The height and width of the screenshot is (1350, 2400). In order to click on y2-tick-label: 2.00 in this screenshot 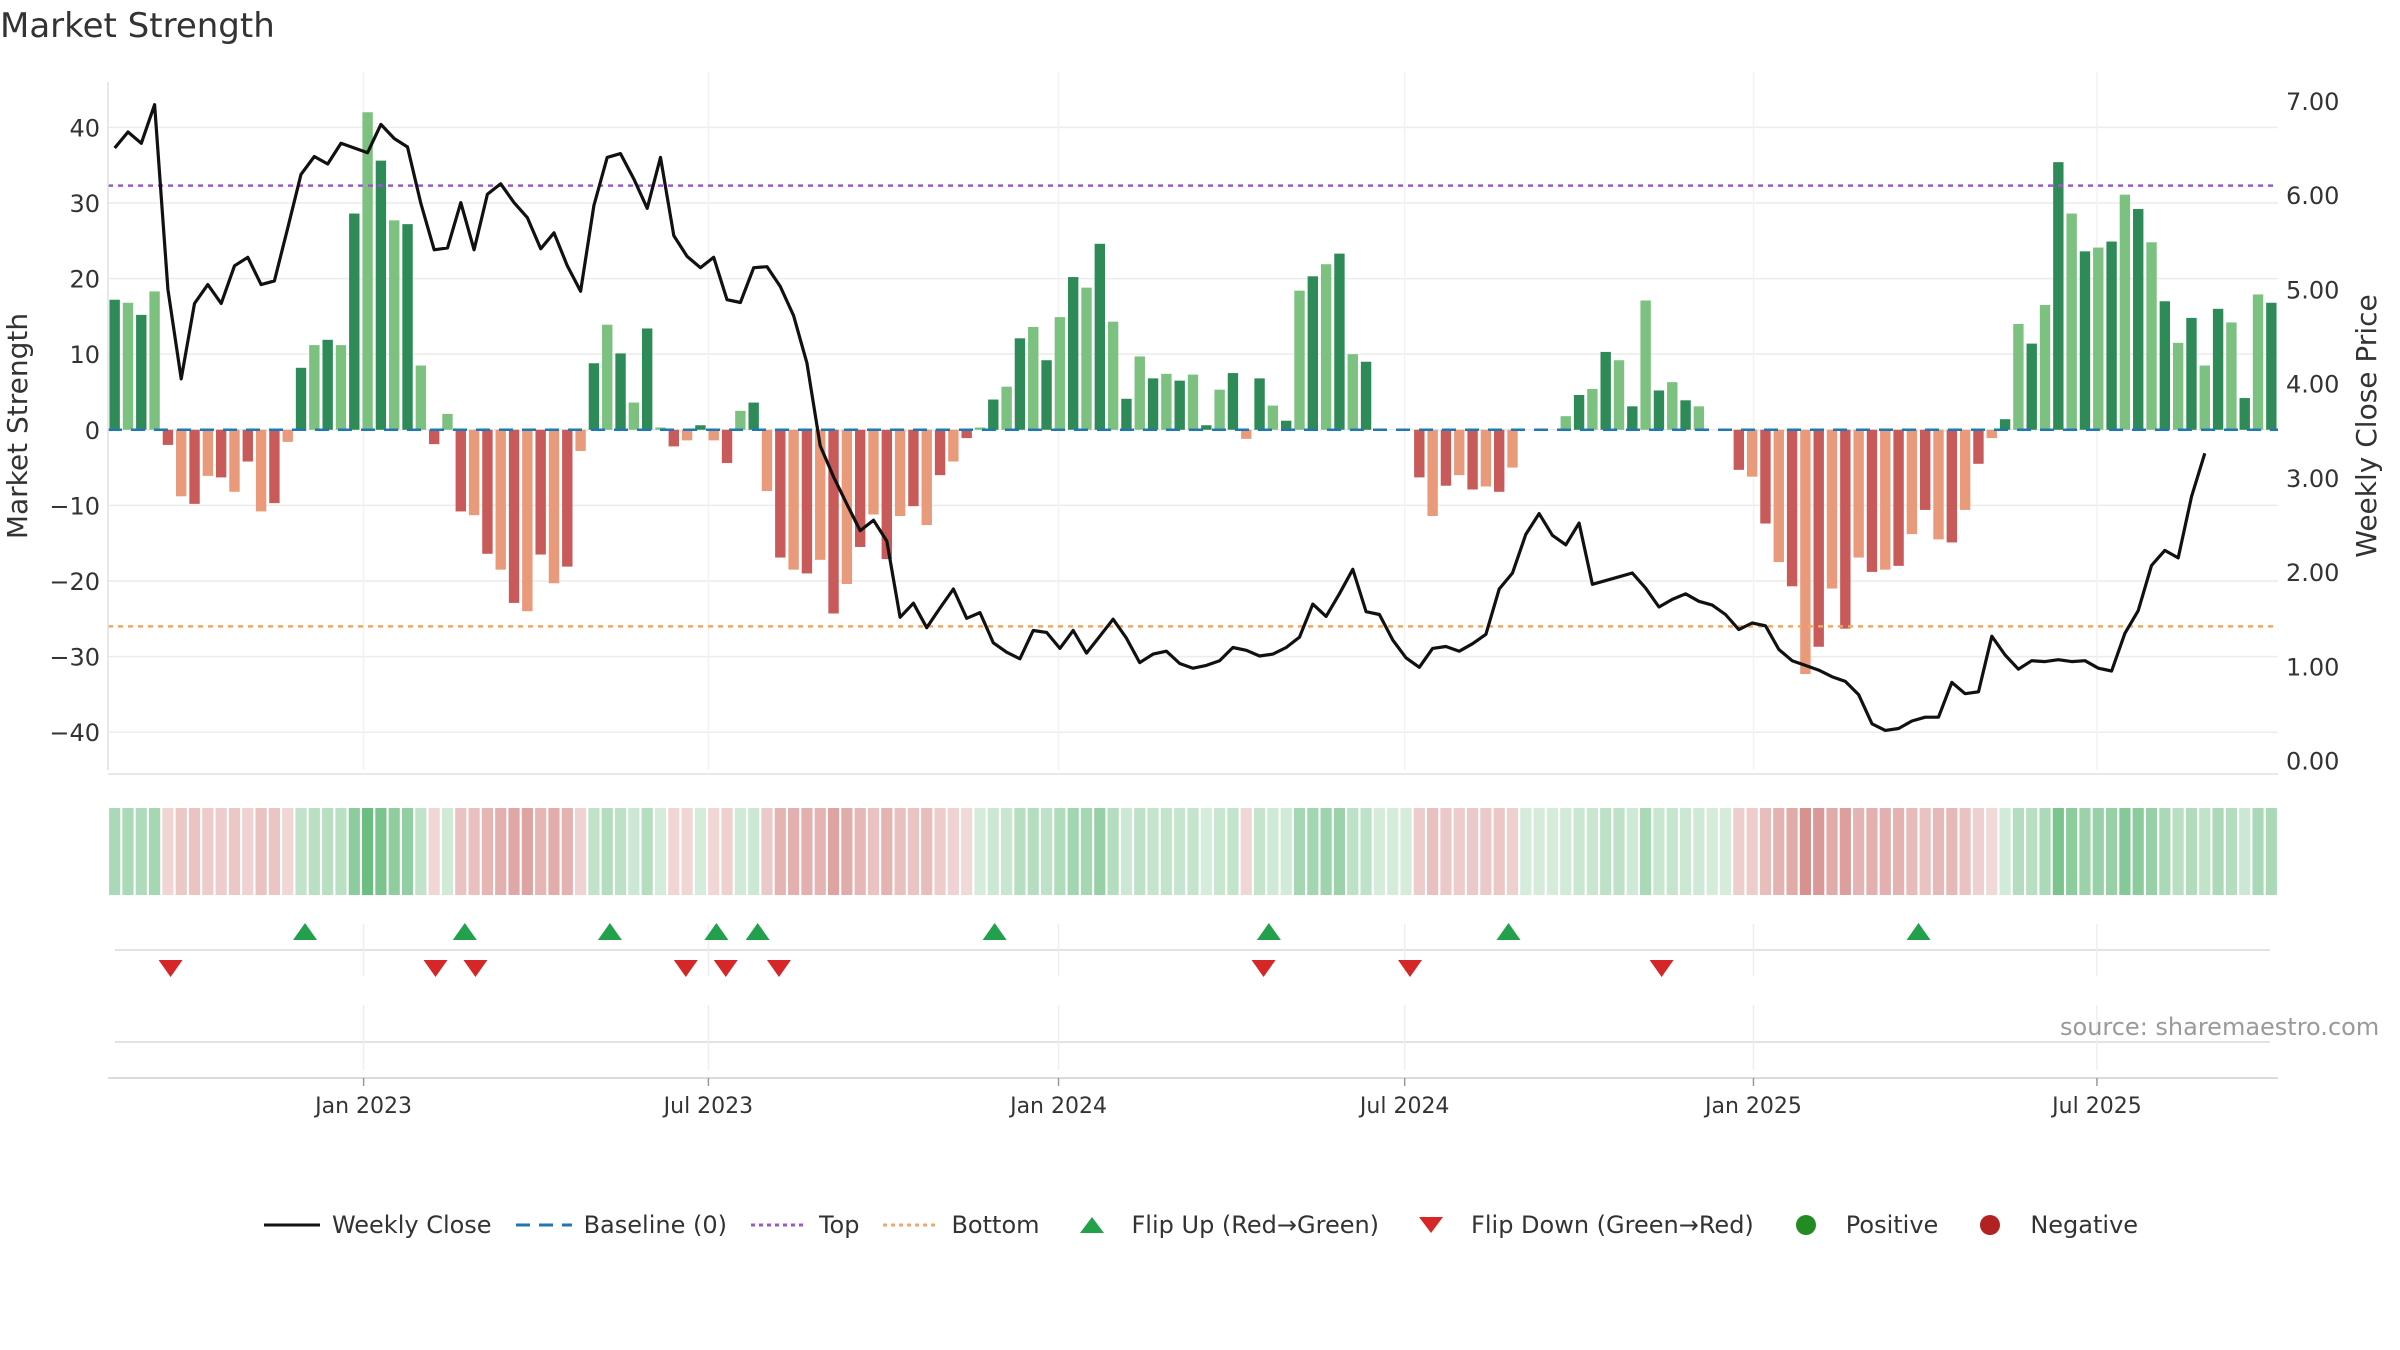, I will do `click(2312, 573)`.